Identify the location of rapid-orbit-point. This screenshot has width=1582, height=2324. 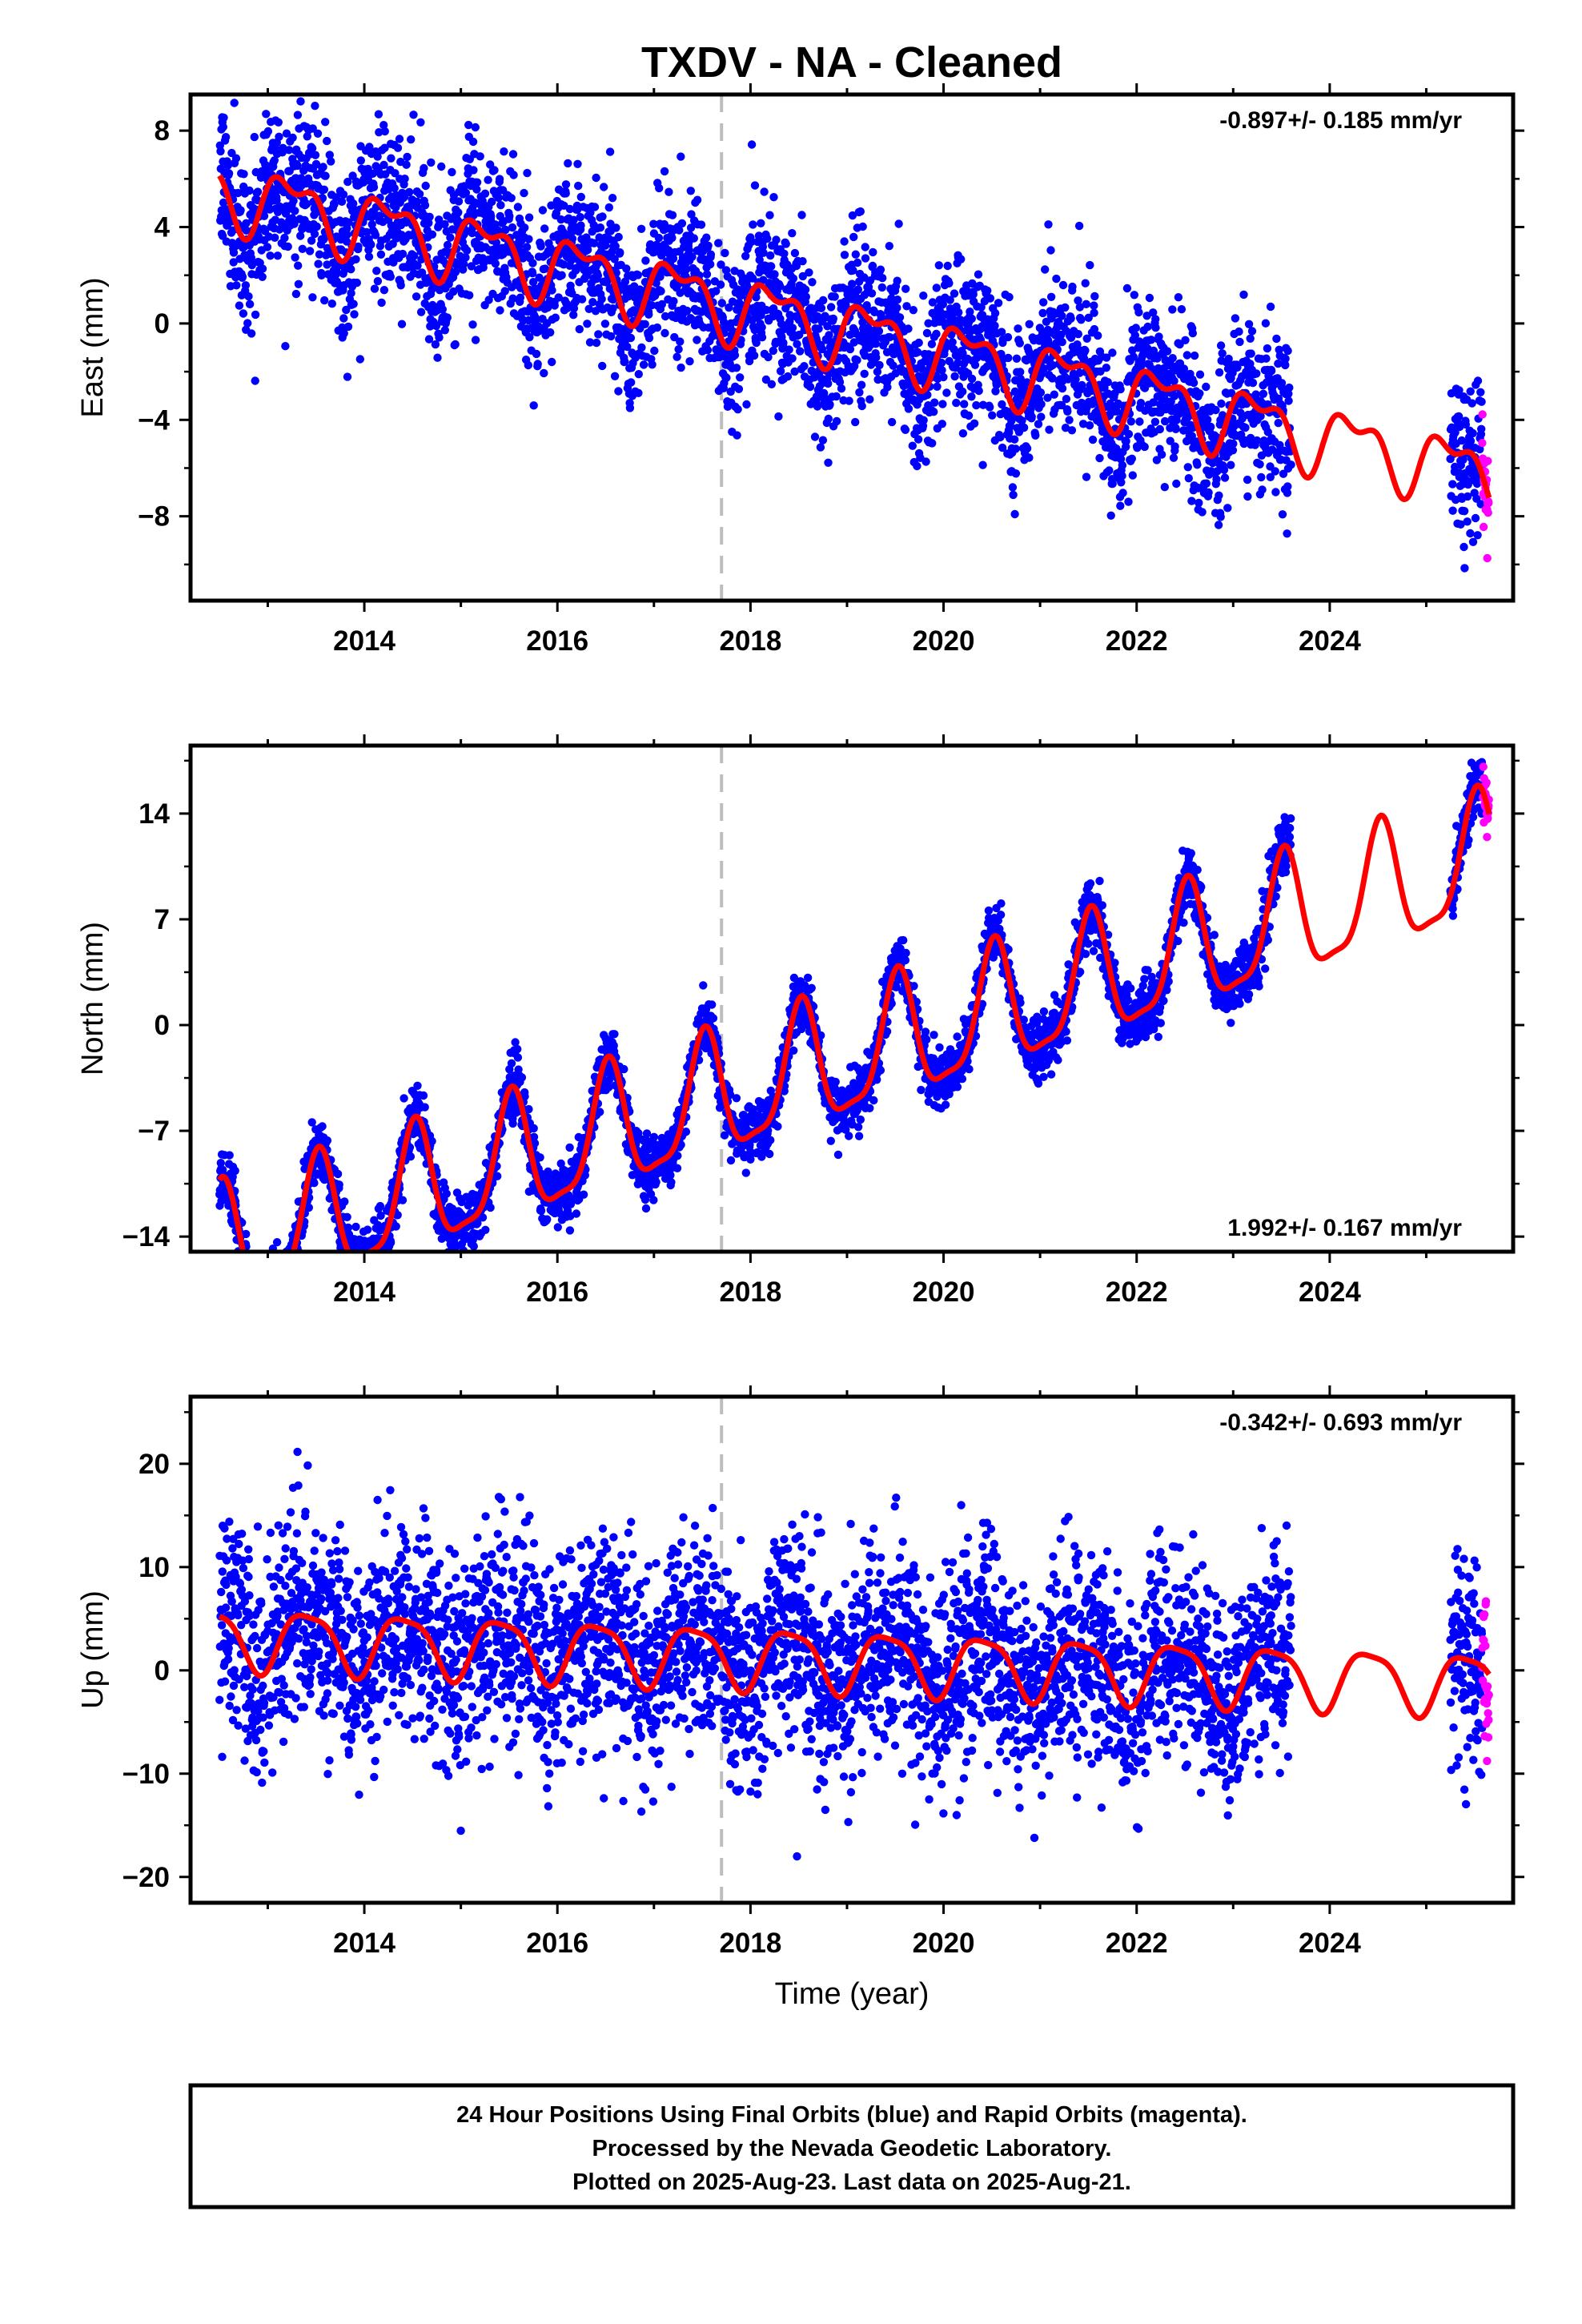
(1488, 513).